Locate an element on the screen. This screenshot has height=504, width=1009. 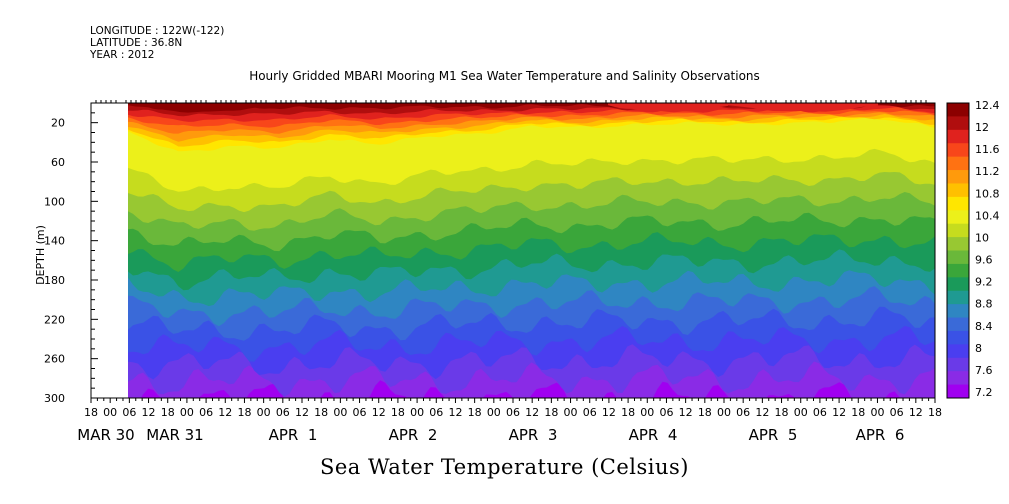
y-tick-label: 260 is located at coordinates (54, 359).